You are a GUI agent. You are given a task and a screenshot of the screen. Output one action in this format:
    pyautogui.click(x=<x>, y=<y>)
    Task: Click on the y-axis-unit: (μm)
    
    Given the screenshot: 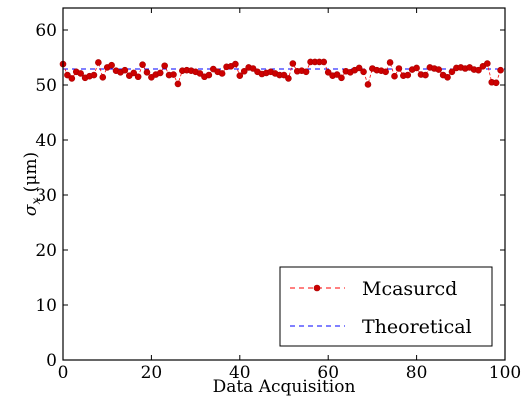 What is the action you would take?
    pyautogui.click(x=31, y=175)
    